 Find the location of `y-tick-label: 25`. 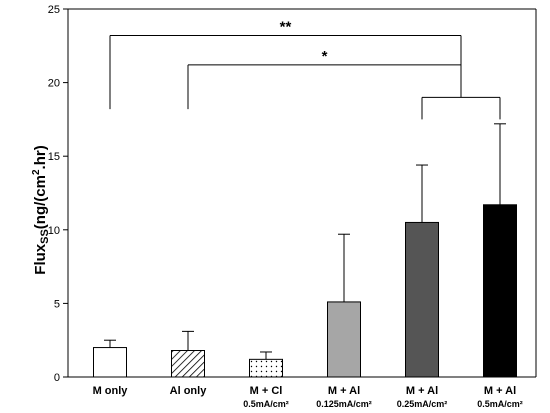

y-tick-label: 25 is located at coordinates (54, 10).